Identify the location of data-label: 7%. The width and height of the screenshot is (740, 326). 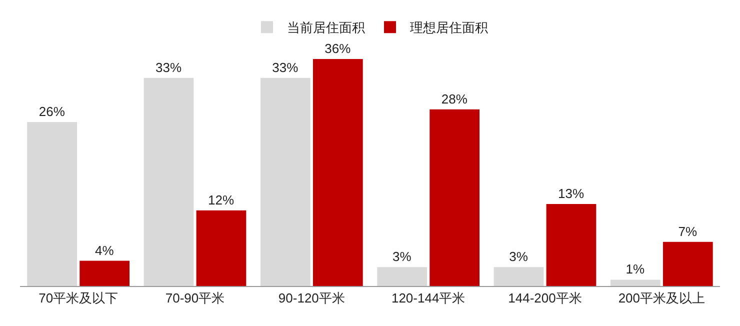
(688, 231).